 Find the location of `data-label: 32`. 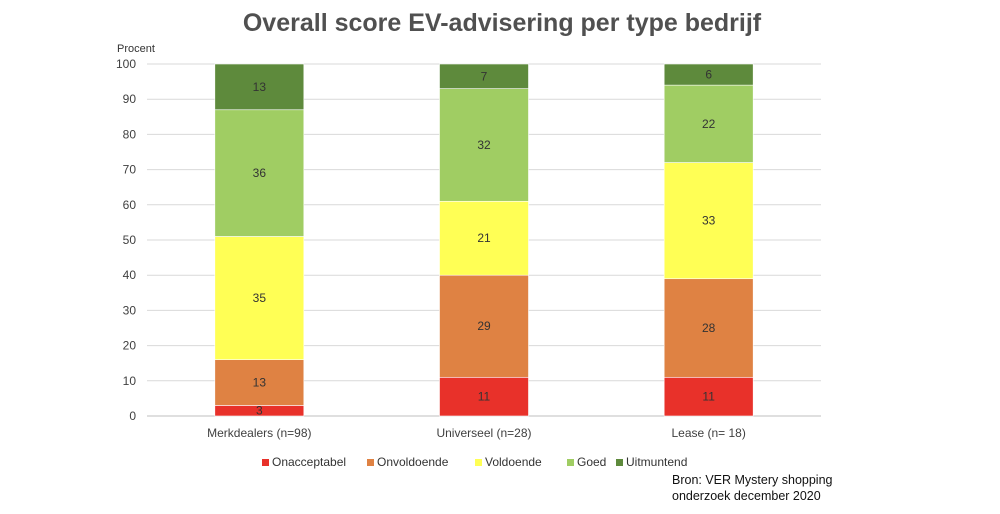

data-label: 32 is located at coordinates (484, 145).